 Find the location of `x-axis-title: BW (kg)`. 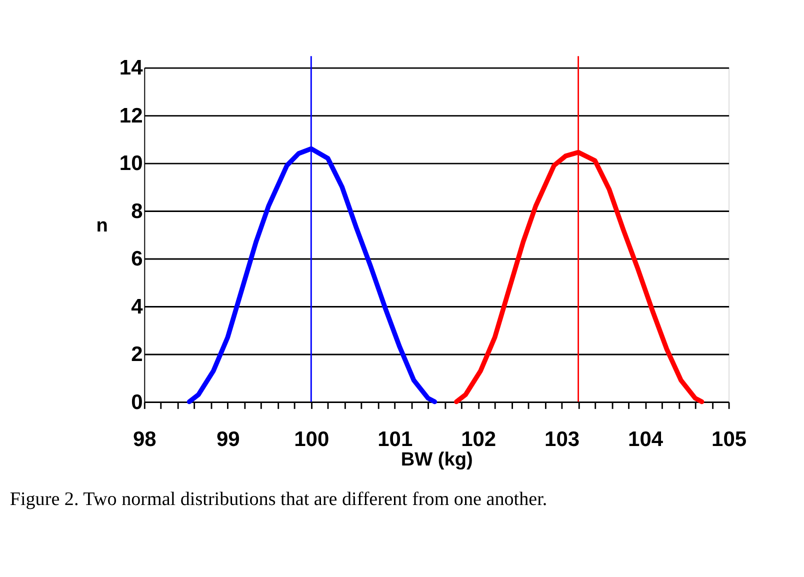

x-axis-title: BW (kg) is located at coordinates (436, 459).